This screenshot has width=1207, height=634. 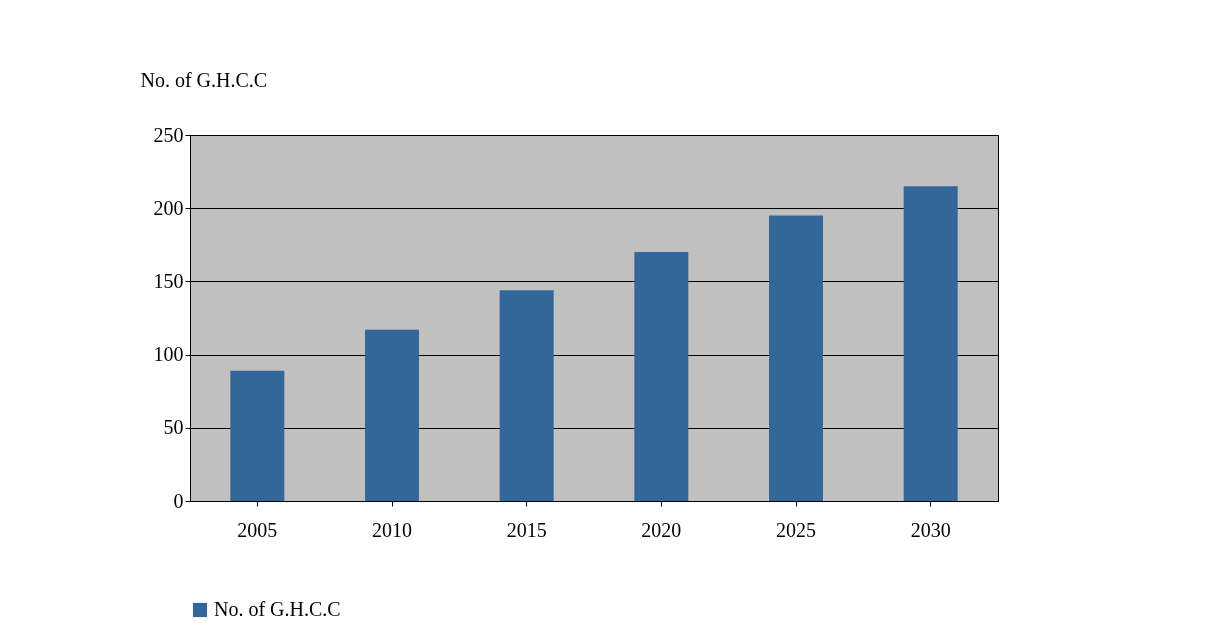 I want to click on x-tick-label: 2030, so click(x=930, y=529).